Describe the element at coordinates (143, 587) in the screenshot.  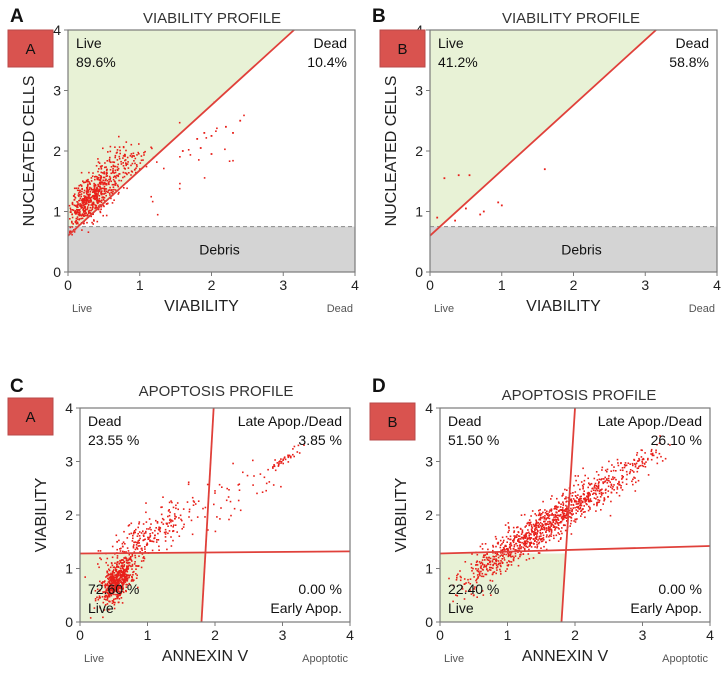
I see `live-quadrant` at that location.